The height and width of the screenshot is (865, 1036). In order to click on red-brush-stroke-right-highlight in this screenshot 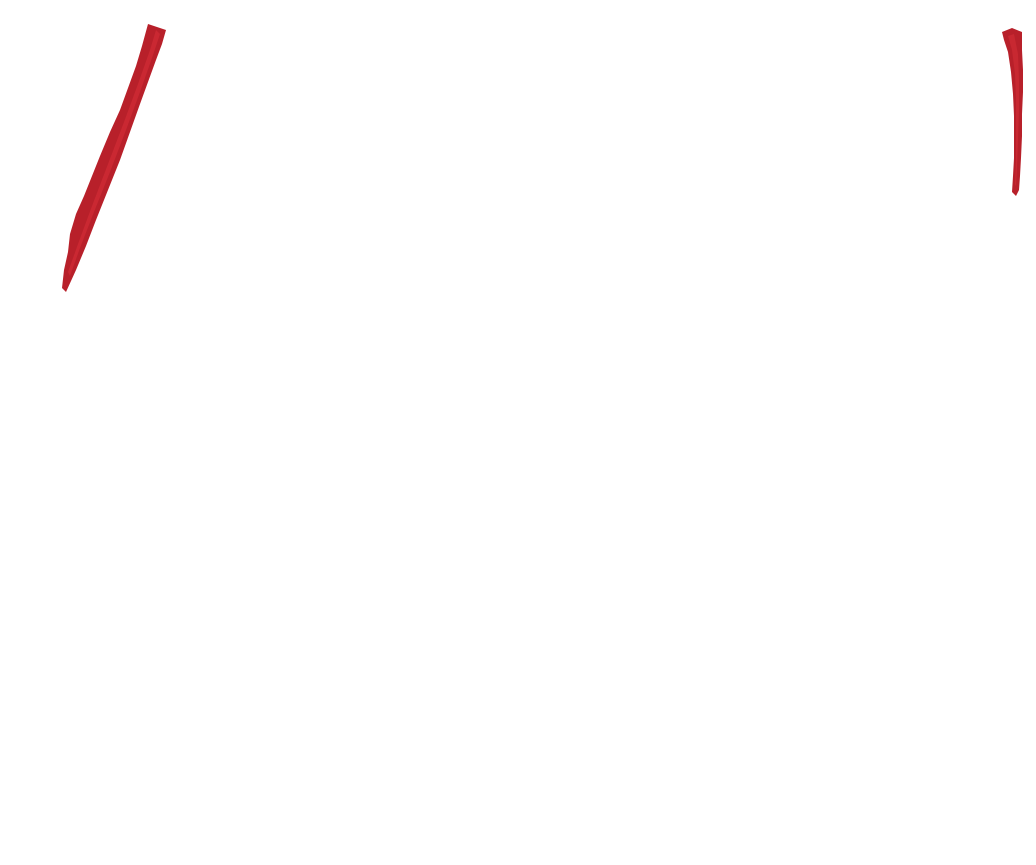, I will do `click(1013, 110)`.